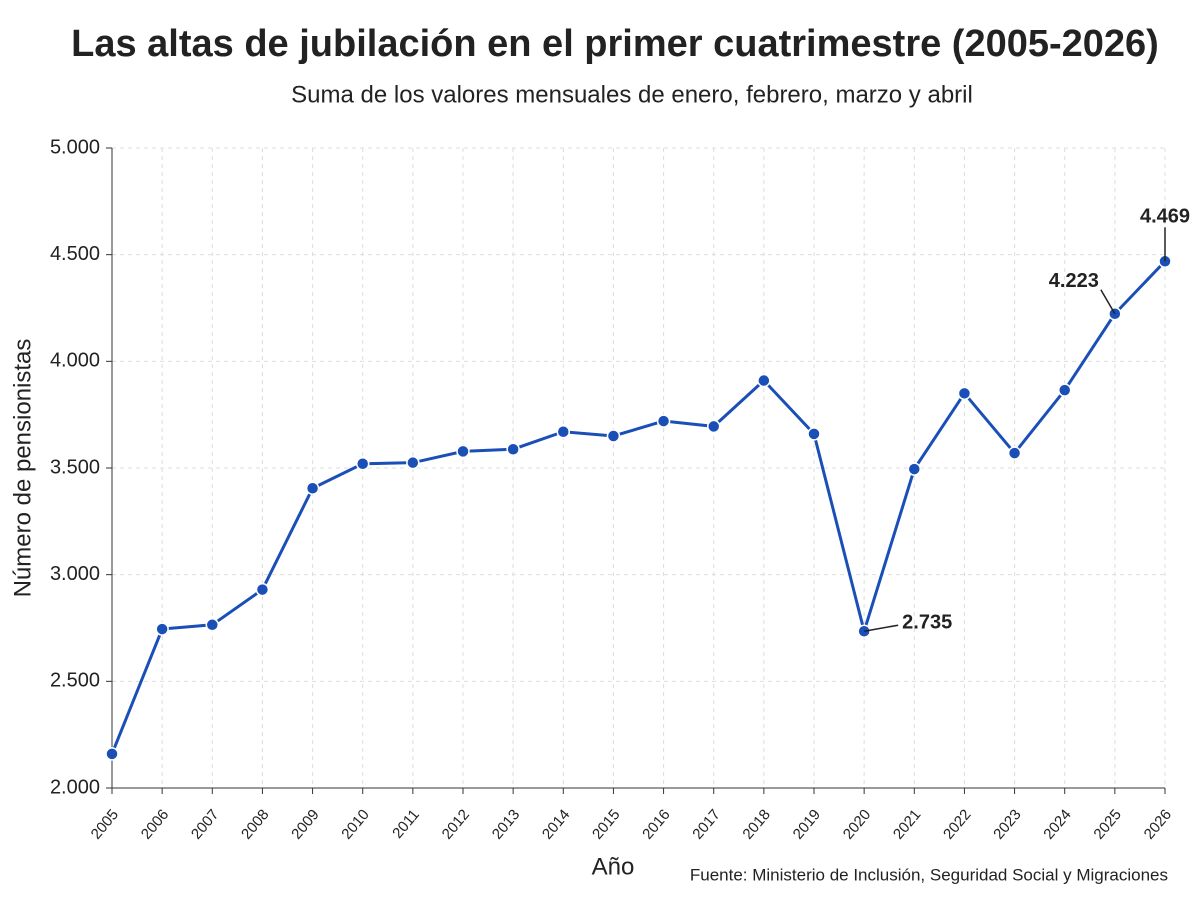  I want to click on data-label: 2.735, so click(927, 622).